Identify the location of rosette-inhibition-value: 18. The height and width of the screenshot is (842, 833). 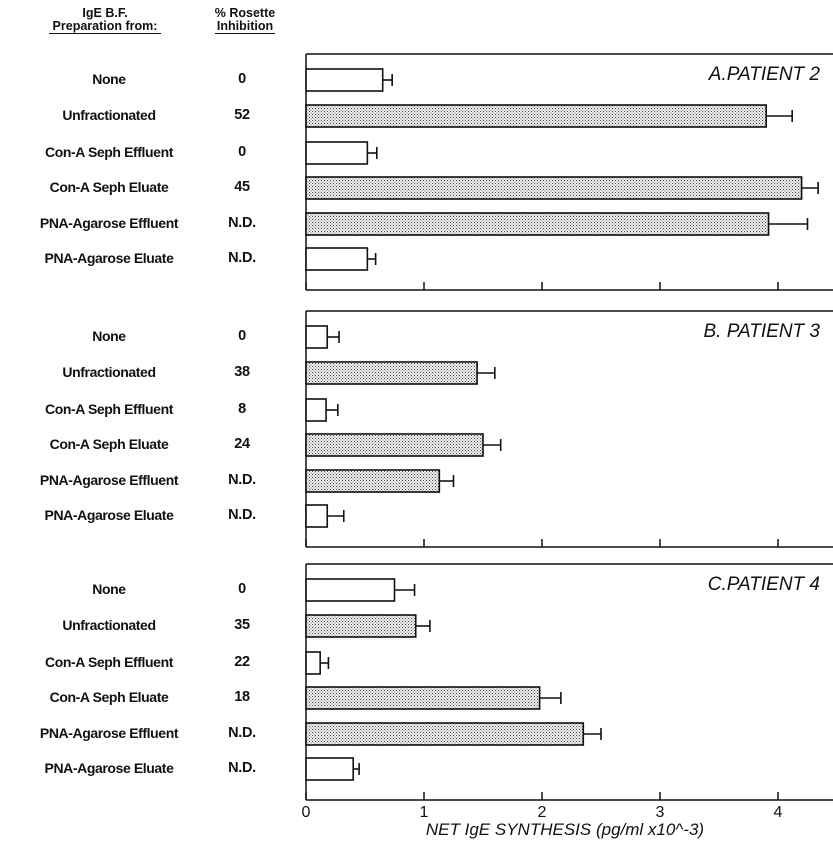
(242, 697).